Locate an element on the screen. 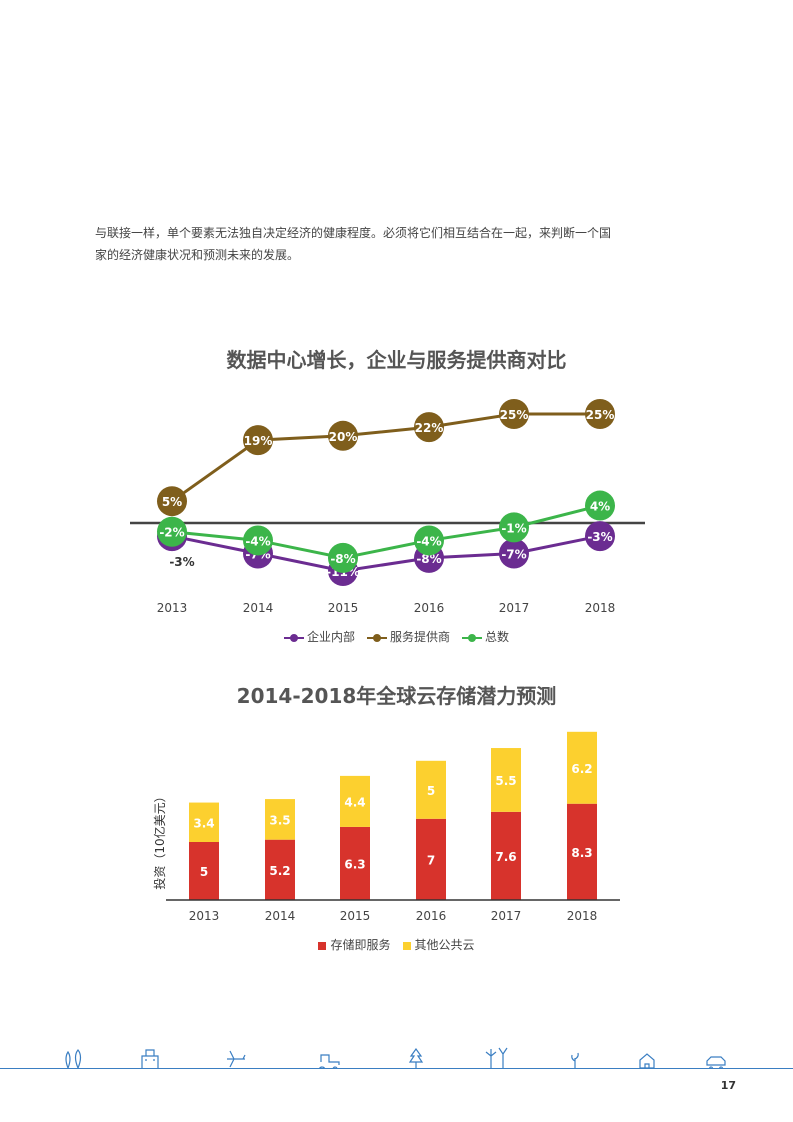 Image resolution: width=793 pixels, height=1122 pixels. data-label: -7% is located at coordinates (513, 555).